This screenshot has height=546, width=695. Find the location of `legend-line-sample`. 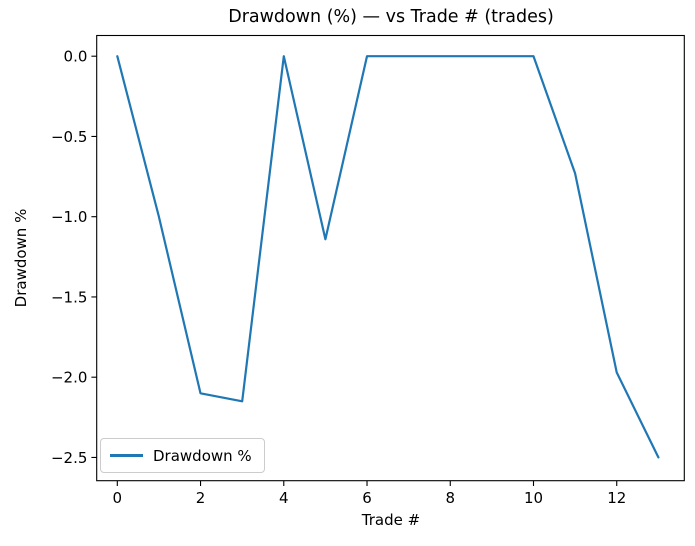

legend-line-sample is located at coordinates (126, 455).